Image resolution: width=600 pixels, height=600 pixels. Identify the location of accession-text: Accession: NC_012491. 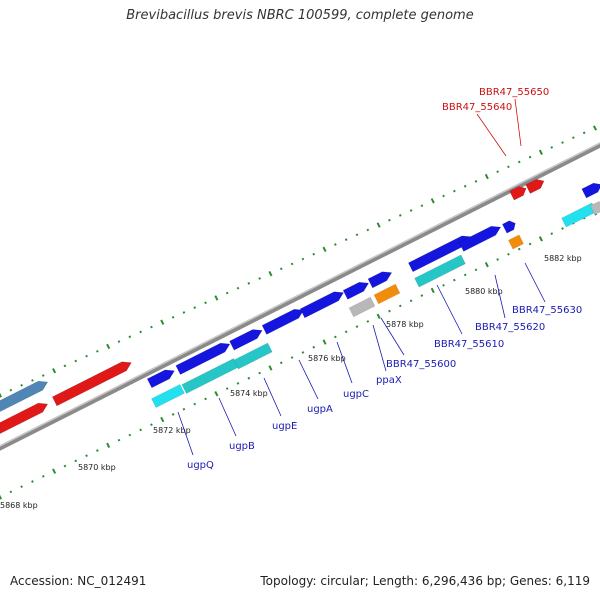
(78, 581).